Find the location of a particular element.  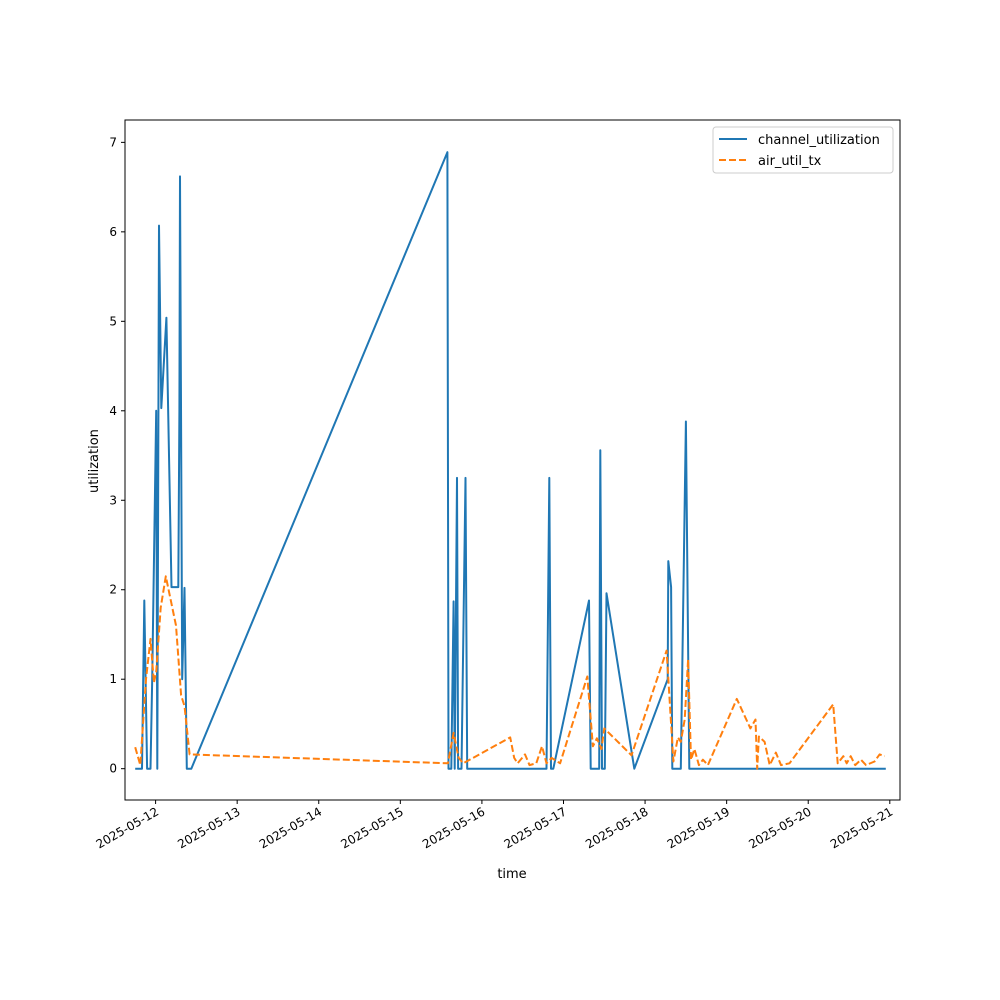

legend: channel_utilization air_util_tx is located at coordinates (803, 150).